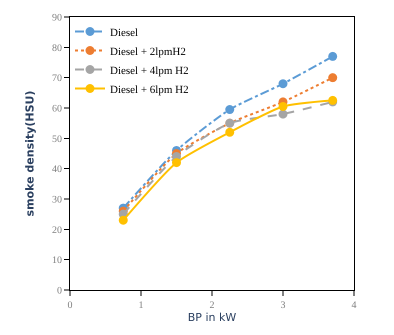 The image size is (394, 335). What do you see at coordinates (57, 109) in the screenshot?
I see `y-tick-label: 60` at bounding box center [57, 109].